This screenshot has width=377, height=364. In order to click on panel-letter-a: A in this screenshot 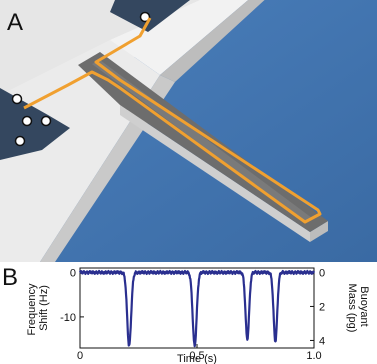, I will do `click(15, 22)`.